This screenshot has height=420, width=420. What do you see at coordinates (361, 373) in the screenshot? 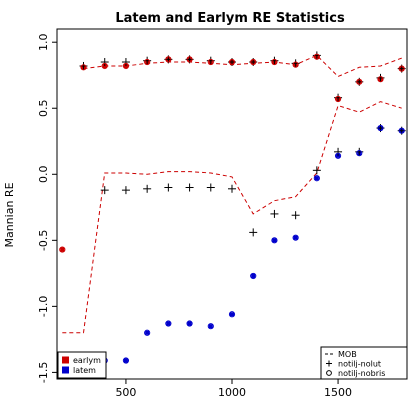
I see `legend-label-notilj-nobris: notilj-nobris` at bounding box center [361, 373].